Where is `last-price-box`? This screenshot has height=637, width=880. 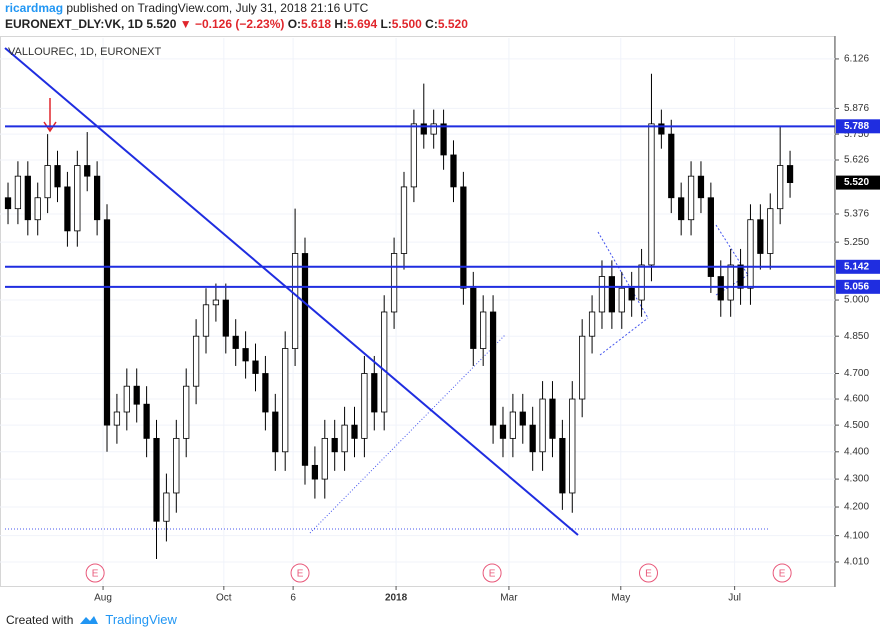
last-price-box is located at coordinates (858, 182).